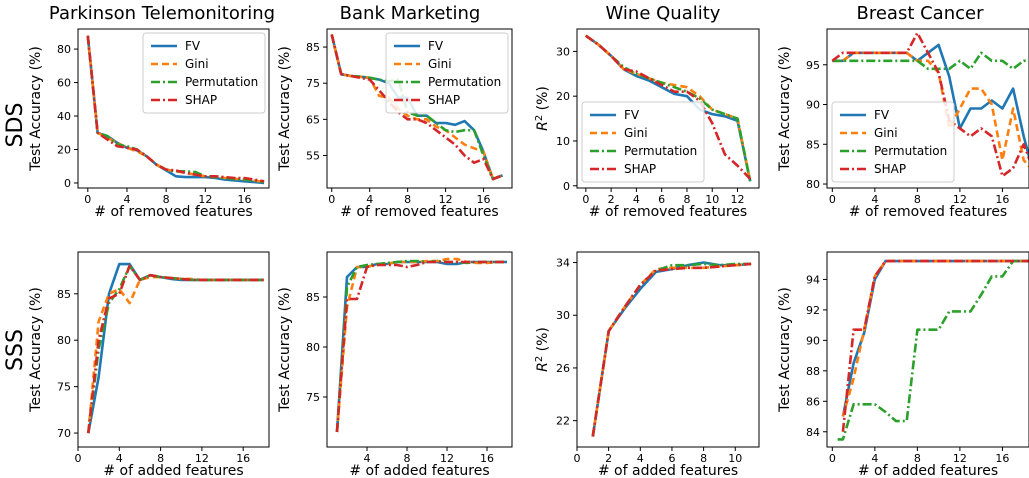  I want to click on col-title-parkinson: Parkinson Telemonitoring, so click(162, 13).